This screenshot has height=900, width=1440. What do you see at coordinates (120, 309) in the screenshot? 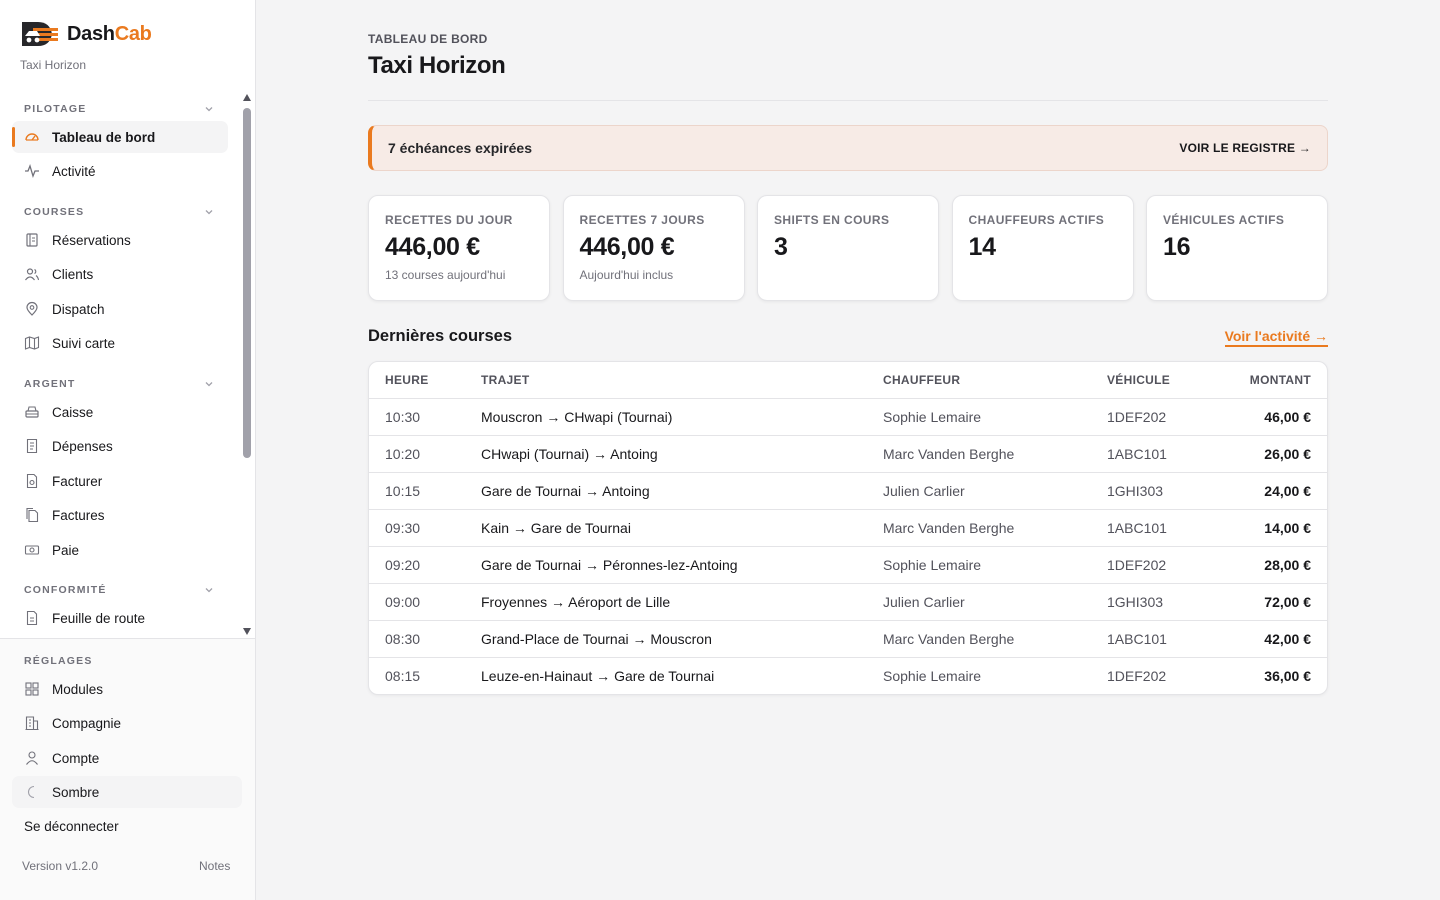
I see `sidebar-item-dispatch: Dispatch` at bounding box center [120, 309].